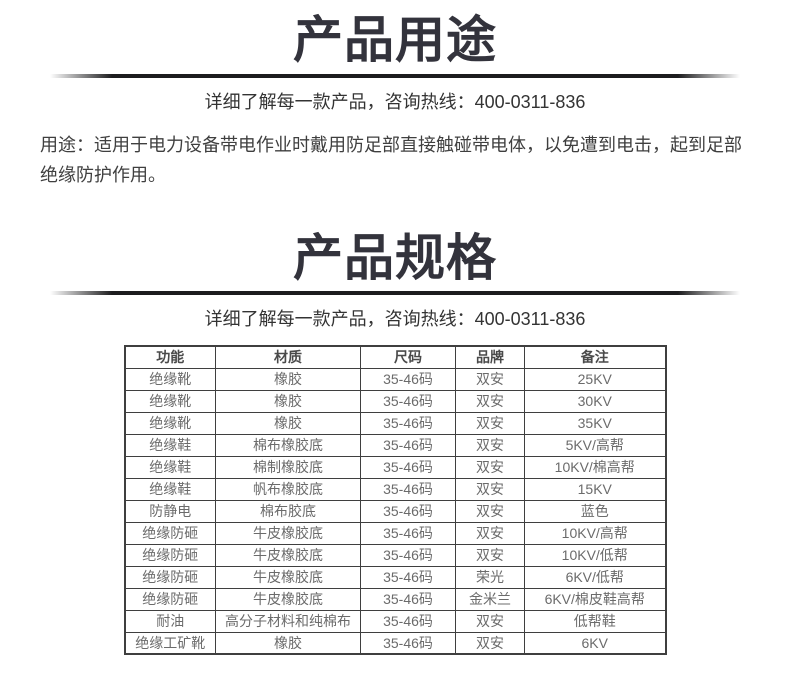 Image resolution: width=790 pixels, height=684 pixels. Describe the element at coordinates (595, 379) in the screenshot. I see `table-cell: 25KV` at that location.